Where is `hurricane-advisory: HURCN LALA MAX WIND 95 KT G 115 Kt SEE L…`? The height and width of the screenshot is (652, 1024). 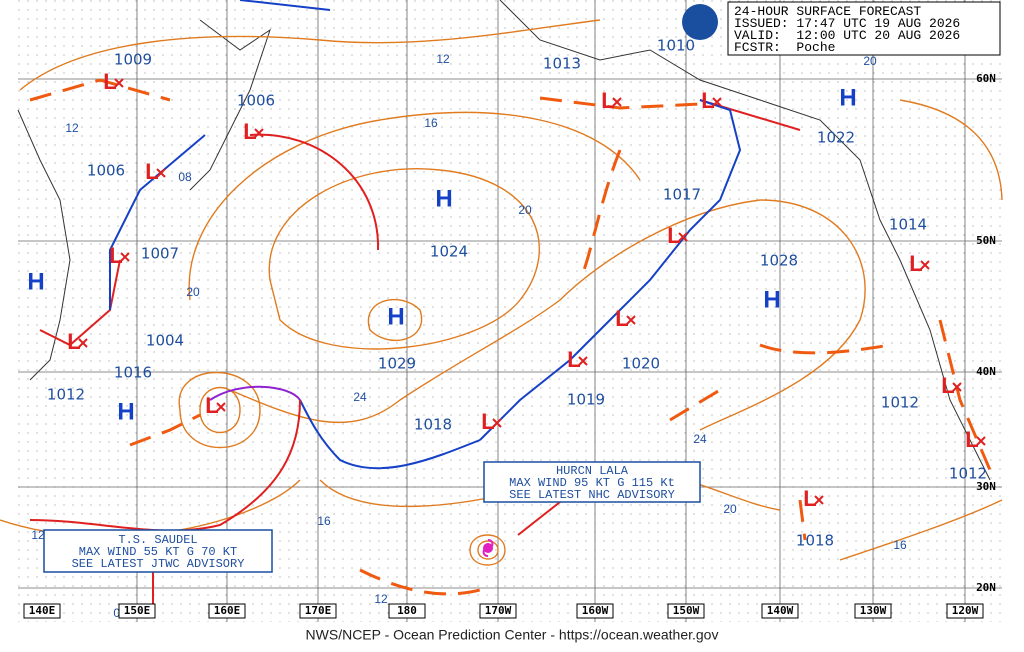 hurricane-advisory: HURCN LALA MAX WIND 95 KT G 115 Kt SEE L… is located at coordinates (592, 498).